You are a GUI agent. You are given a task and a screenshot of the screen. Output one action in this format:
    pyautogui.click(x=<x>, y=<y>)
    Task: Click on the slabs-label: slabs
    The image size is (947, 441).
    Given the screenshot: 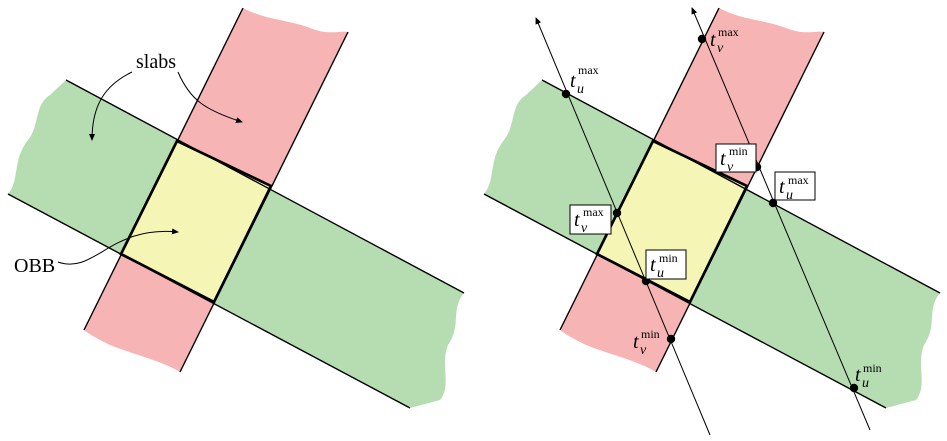 What is the action you would take?
    pyautogui.click(x=156, y=62)
    